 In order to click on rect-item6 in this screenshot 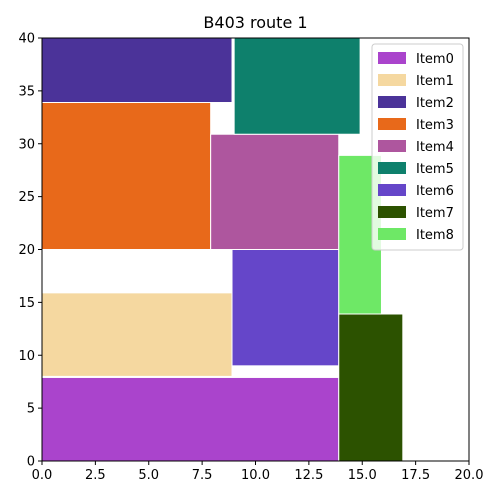, I will do `click(285, 308)`.